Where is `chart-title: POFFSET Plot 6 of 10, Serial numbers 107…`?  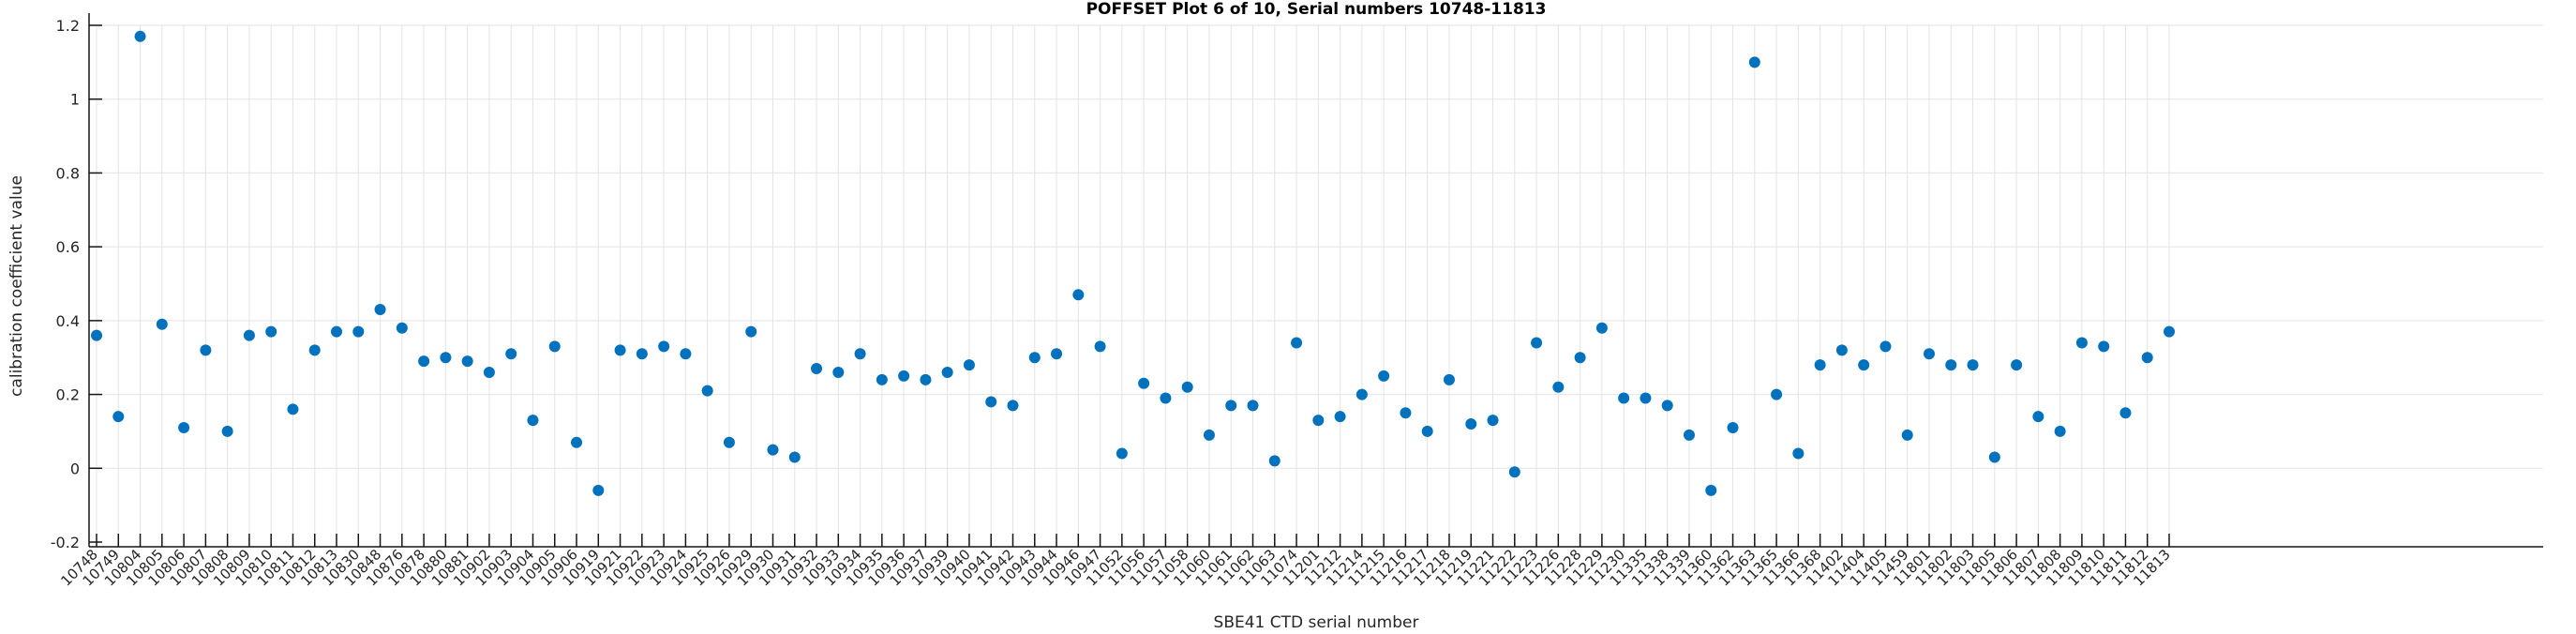
chart-title: POFFSET Plot 6 of 10, Serial numbers 107… is located at coordinates (1317, 9).